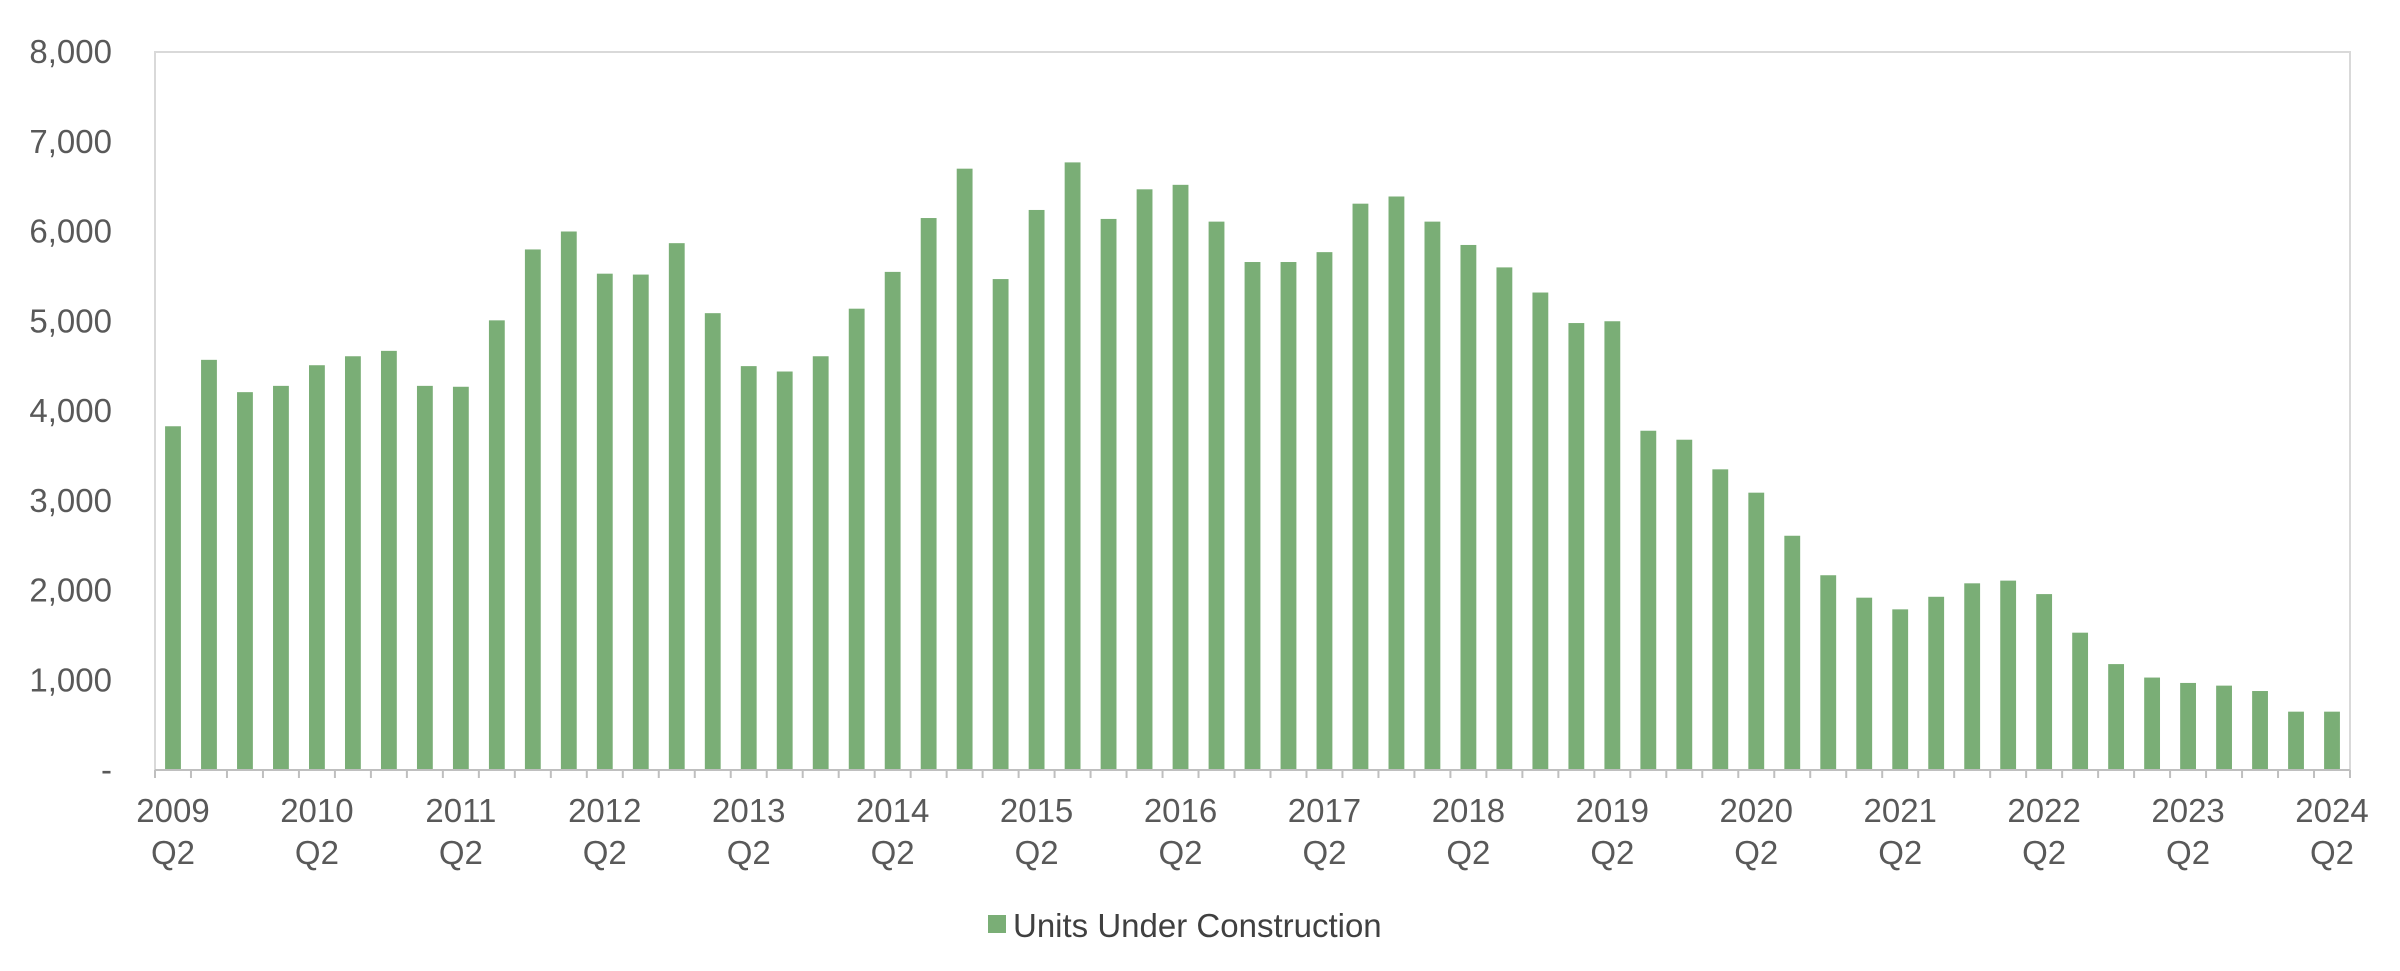 The height and width of the screenshot is (971, 2400). I want to click on x-axis-ticks, so click(1252, 774).